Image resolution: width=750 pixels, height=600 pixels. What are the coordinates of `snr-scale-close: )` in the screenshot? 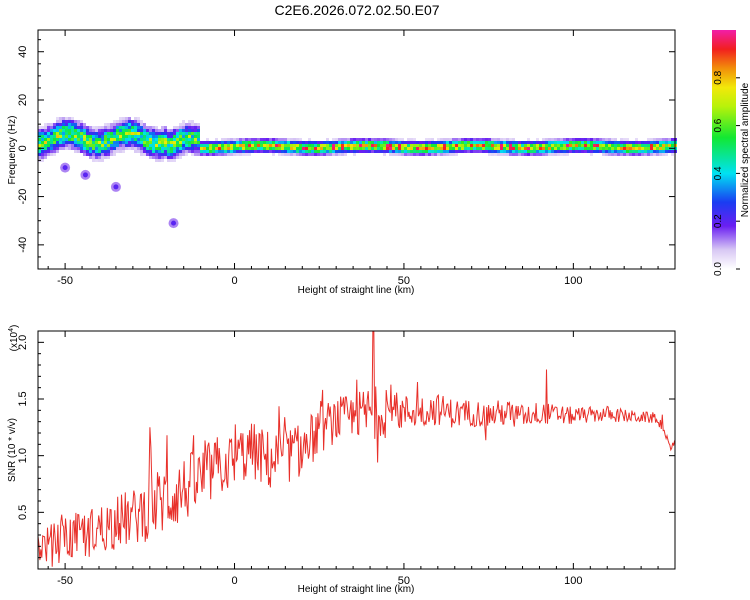 It's located at (14, 326).